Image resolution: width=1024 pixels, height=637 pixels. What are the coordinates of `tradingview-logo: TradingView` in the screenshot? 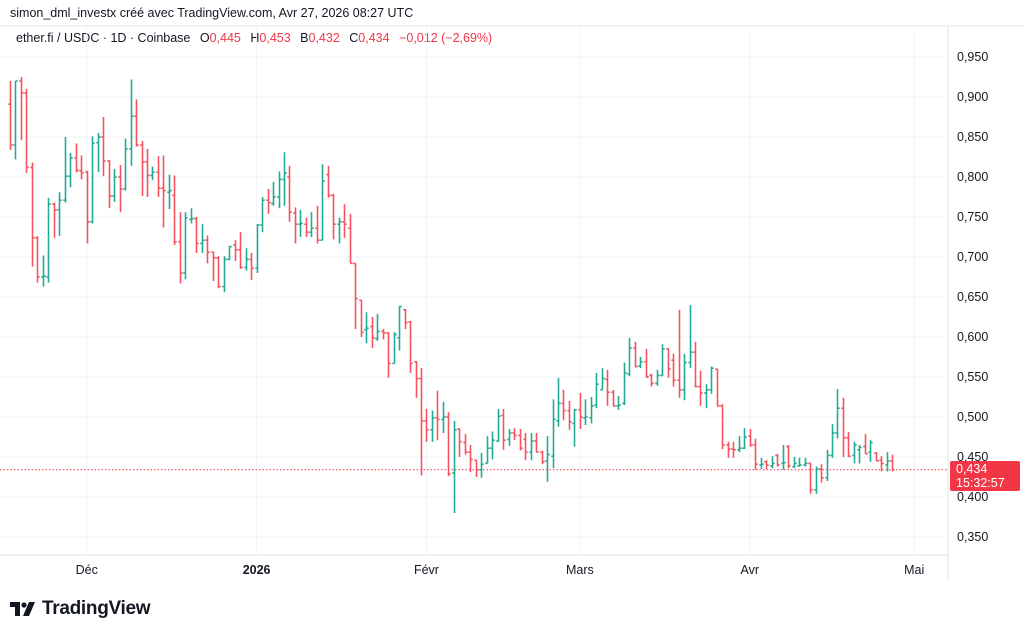 It's located at (80, 609).